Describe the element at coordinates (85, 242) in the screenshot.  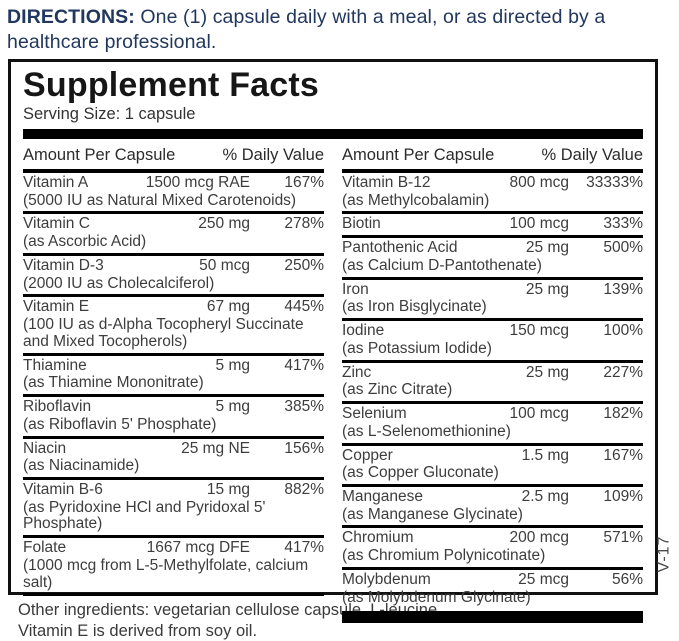
I see `nutrient-detail: (as Ascorbic Acid)` at that location.